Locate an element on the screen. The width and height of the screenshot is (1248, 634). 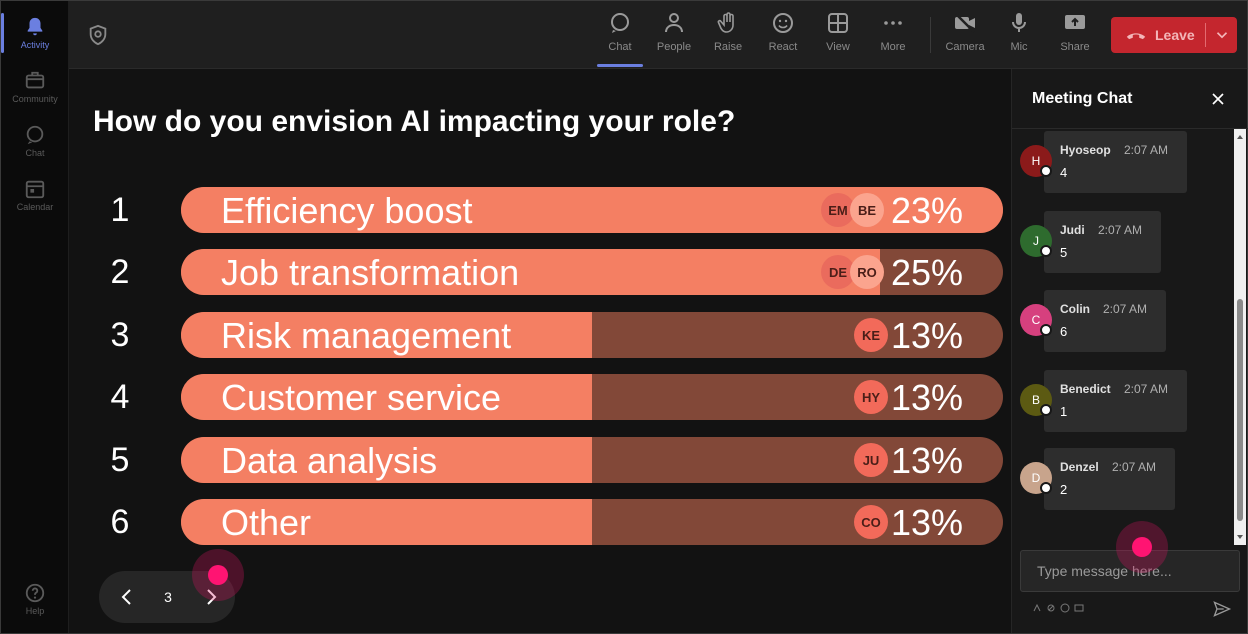
toolbar-react-button: React is located at coordinates (783, 37).